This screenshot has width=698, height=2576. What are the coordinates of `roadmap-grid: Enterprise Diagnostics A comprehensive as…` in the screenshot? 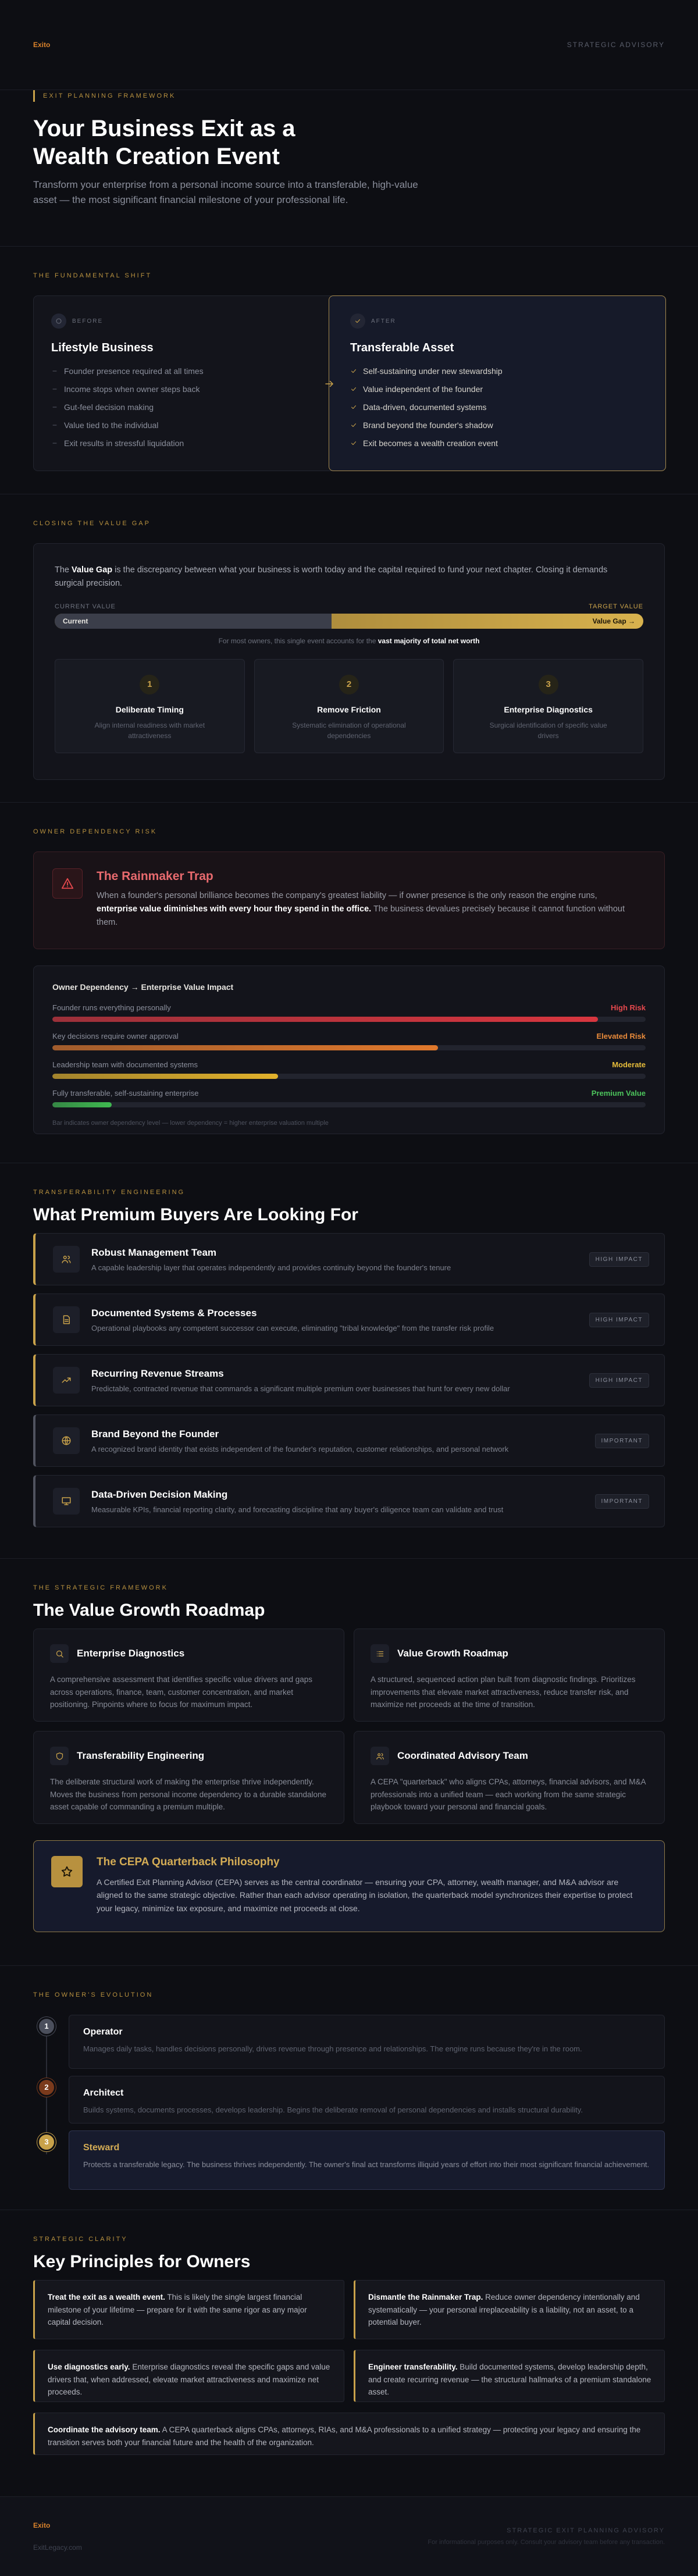 It's located at (349, 1726).